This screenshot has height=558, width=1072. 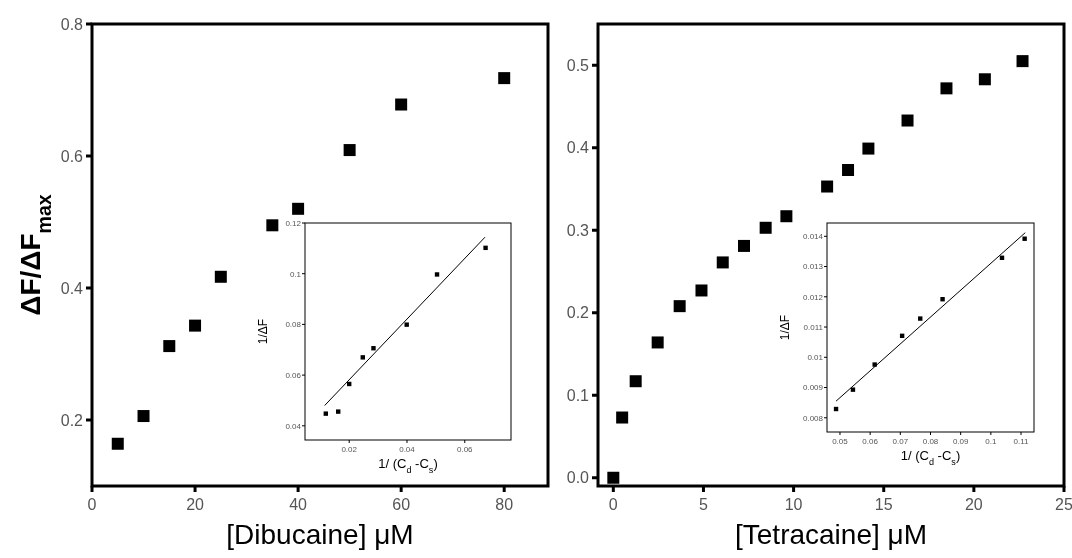 What do you see at coordinates (578, 478) in the screenshot?
I see `y-tick-label: 0.0` at bounding box center [578, 478].